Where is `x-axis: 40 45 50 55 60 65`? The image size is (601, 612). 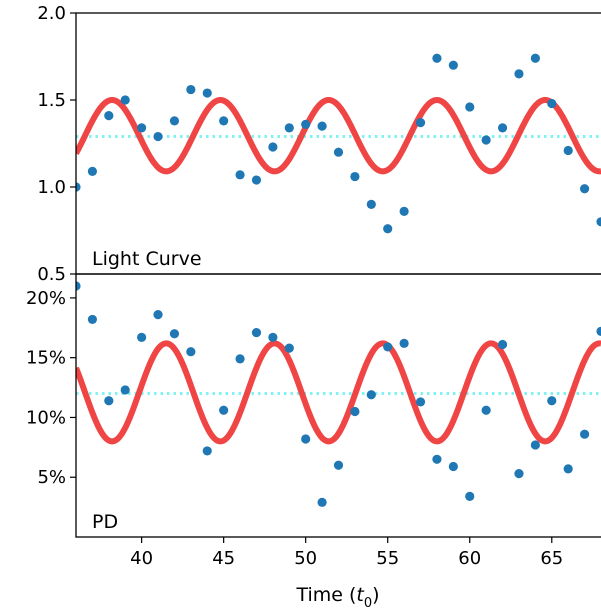 x-axis: 40 45 50 55 60 65 is located at coordinates (346, 553).